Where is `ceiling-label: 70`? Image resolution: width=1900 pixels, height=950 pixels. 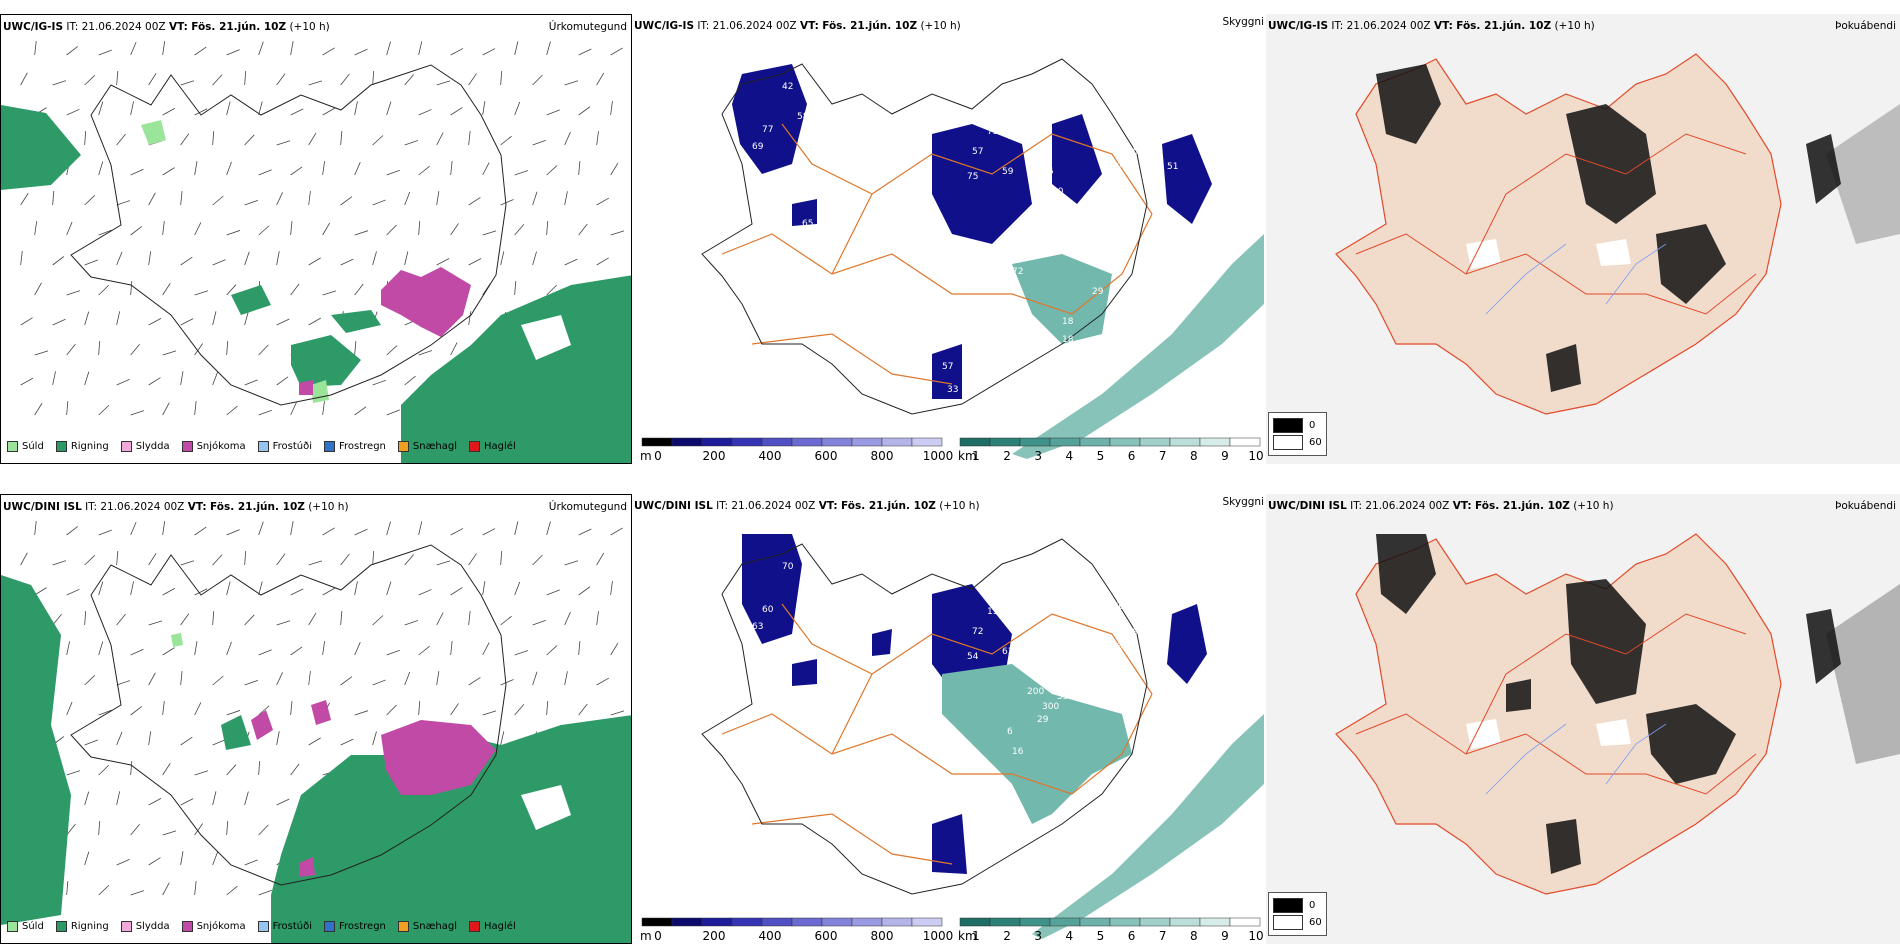 ceiling-label: 70 is located at coordinates (788, 567).